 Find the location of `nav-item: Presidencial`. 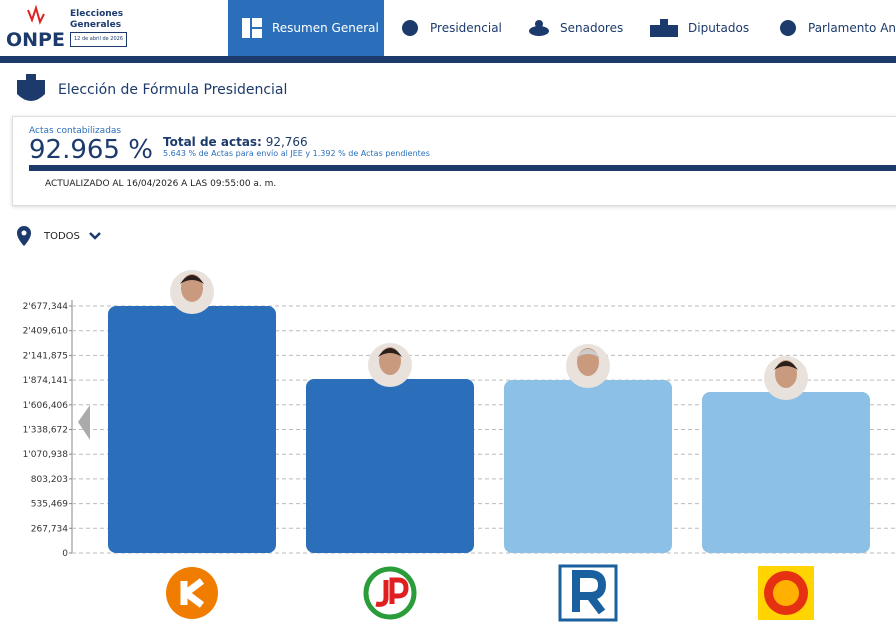

nav-item: Presidencial is located at coordinates (451, 28).